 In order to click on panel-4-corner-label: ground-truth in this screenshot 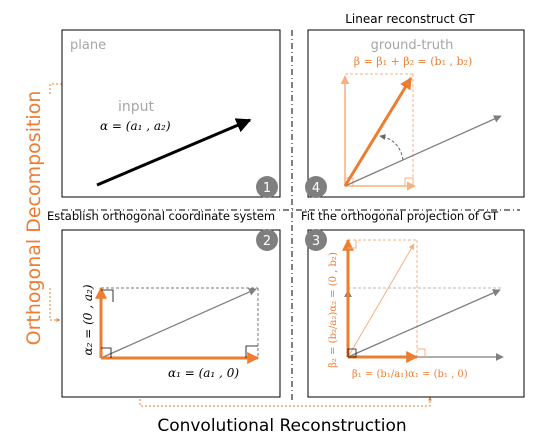, I will do `click(412, 45)`.